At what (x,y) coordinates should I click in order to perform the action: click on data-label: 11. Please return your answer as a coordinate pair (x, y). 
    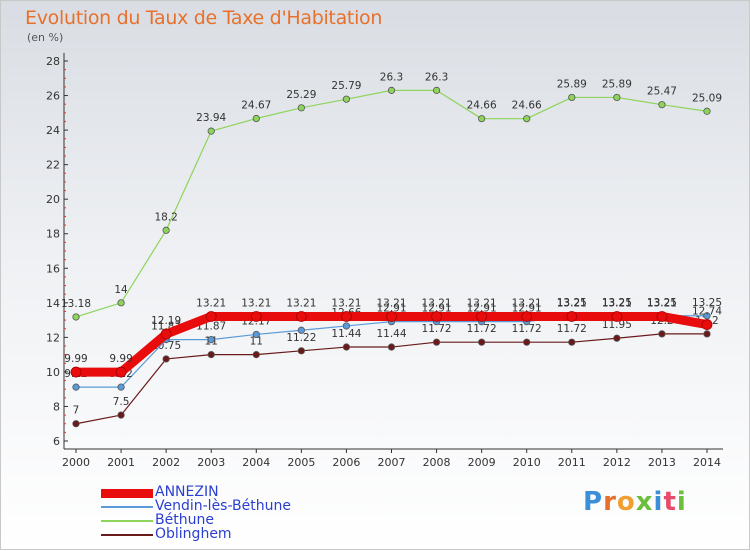
    Looking at the image, I should click on (256, 342).